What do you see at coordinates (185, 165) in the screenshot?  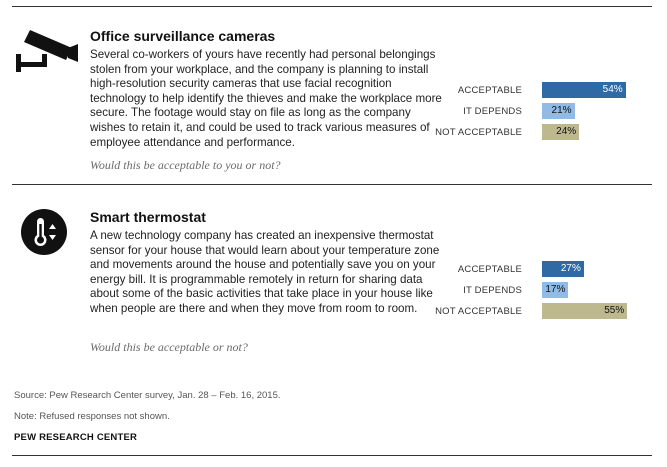 I see `panel-question: Would this be acceptable to you or not?` at bounding box center [185, 165].